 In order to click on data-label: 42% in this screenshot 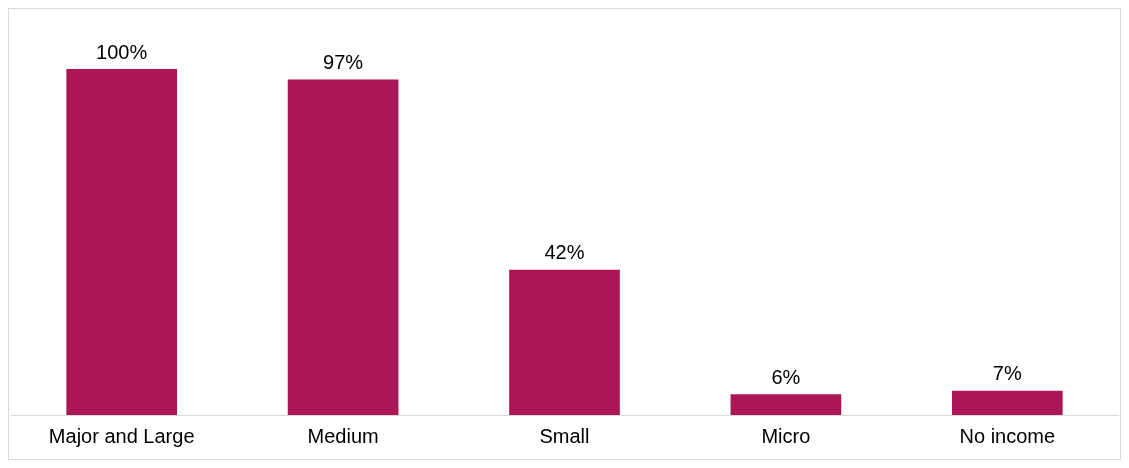, I will do `click(564, 252)`.